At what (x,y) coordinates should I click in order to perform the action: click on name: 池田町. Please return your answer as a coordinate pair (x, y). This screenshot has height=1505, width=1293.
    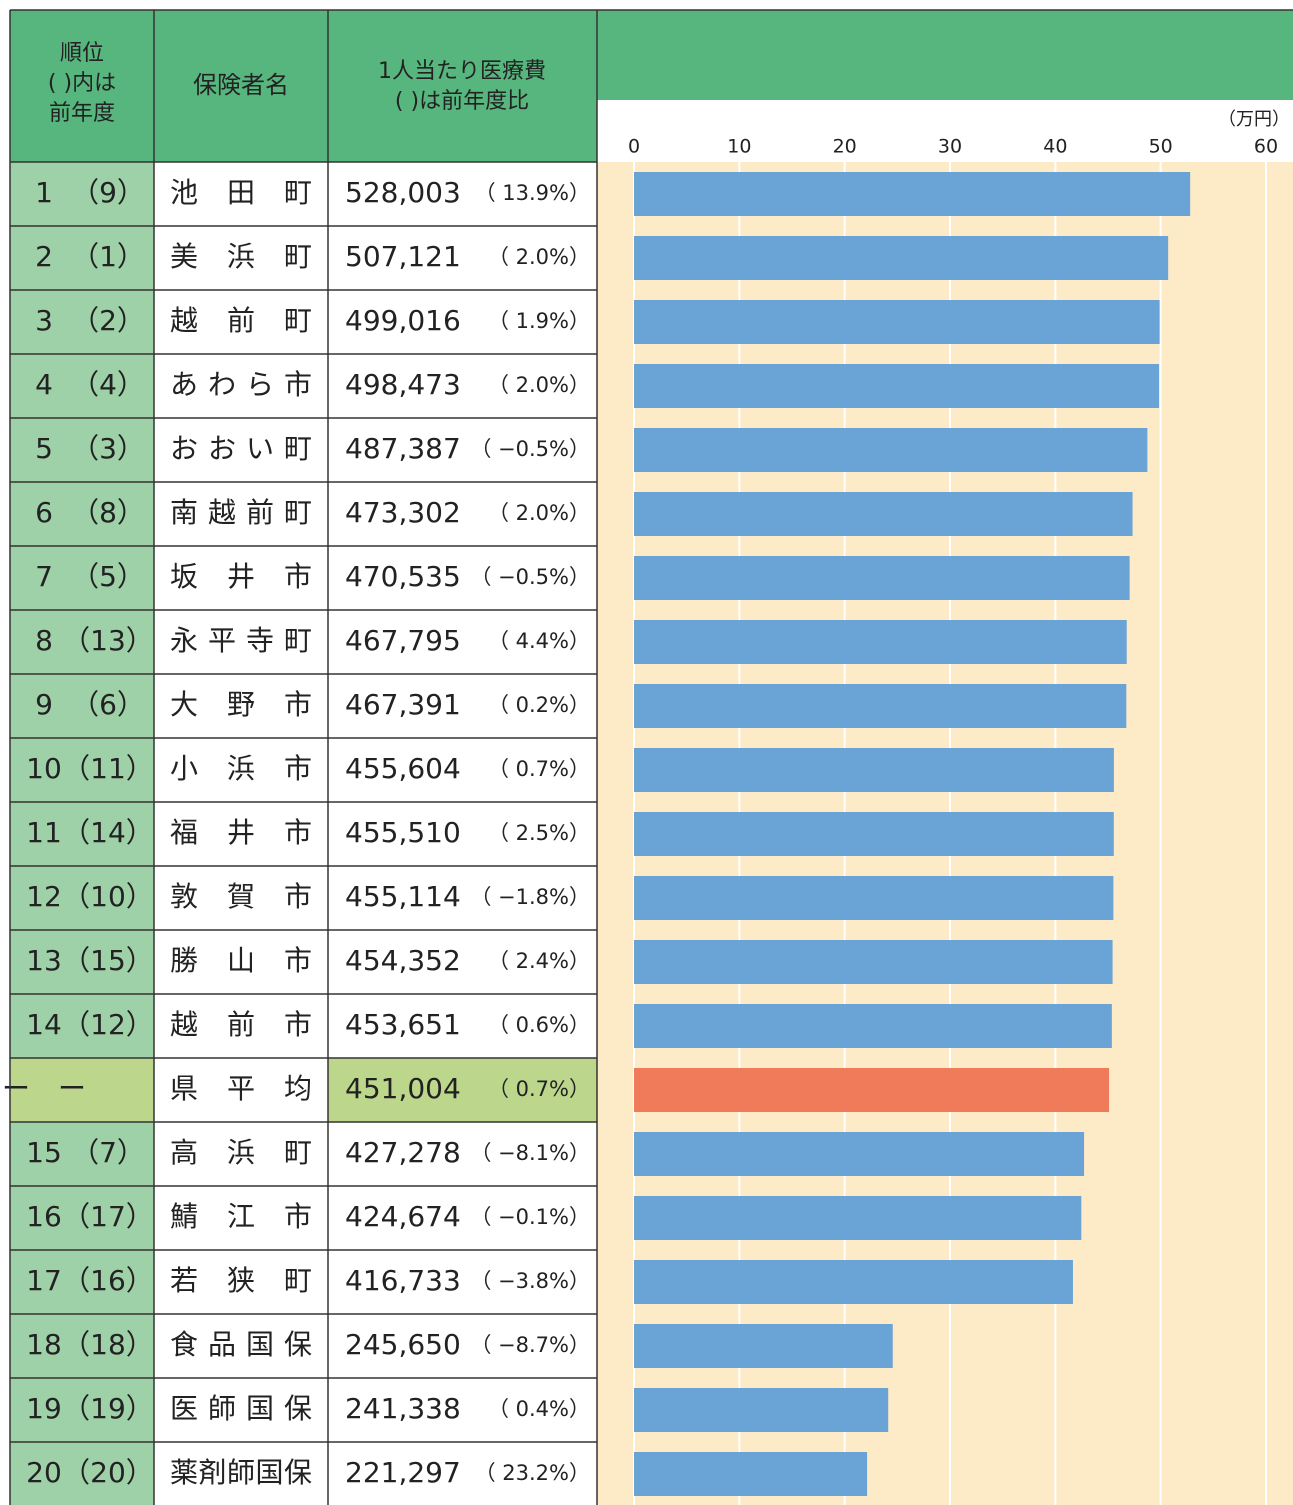
    Looking at the image, I should click on (241, 192).